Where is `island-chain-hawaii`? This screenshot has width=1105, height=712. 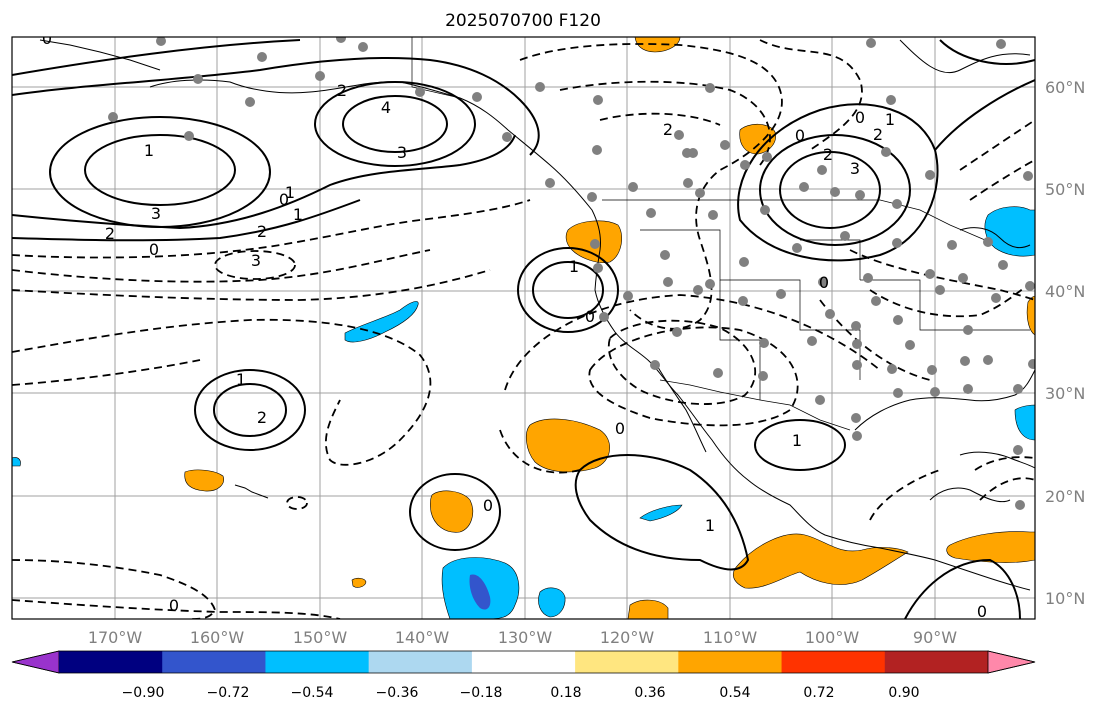 island-chain-hawaii is located at coordinates (251, 491).